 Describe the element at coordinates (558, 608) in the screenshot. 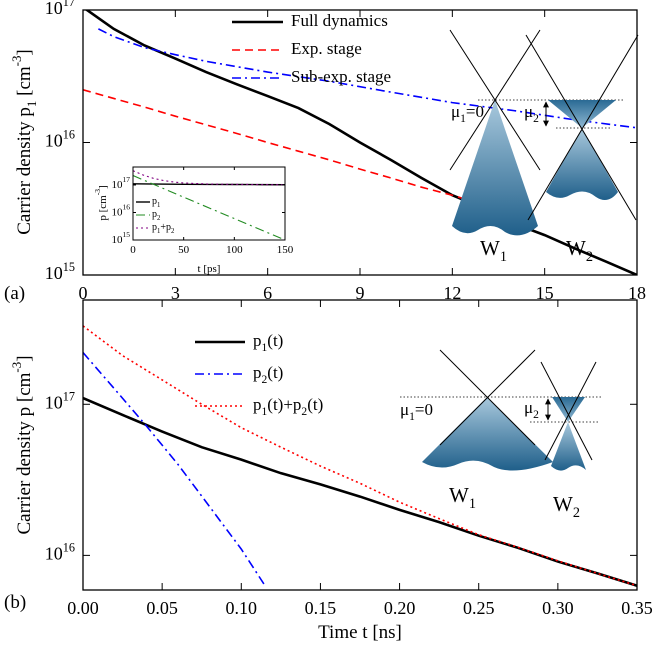

I see `x-tick-label: 0.30` at that location.